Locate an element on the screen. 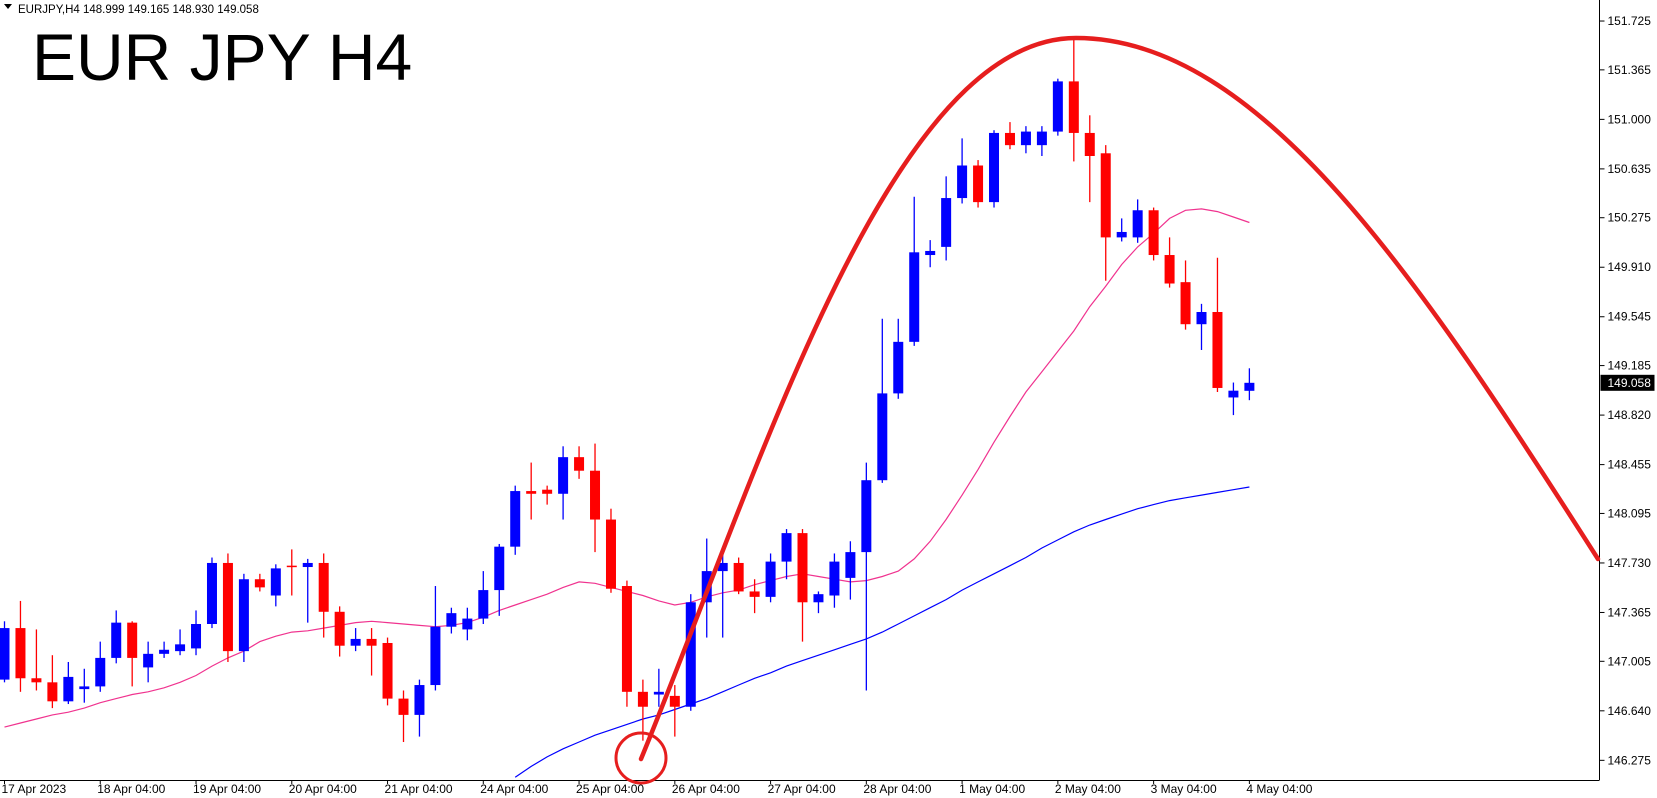 The image size is (1657, 798). x-tick-label: 26 Apr 04:00 is located at coordinates (706, 789).